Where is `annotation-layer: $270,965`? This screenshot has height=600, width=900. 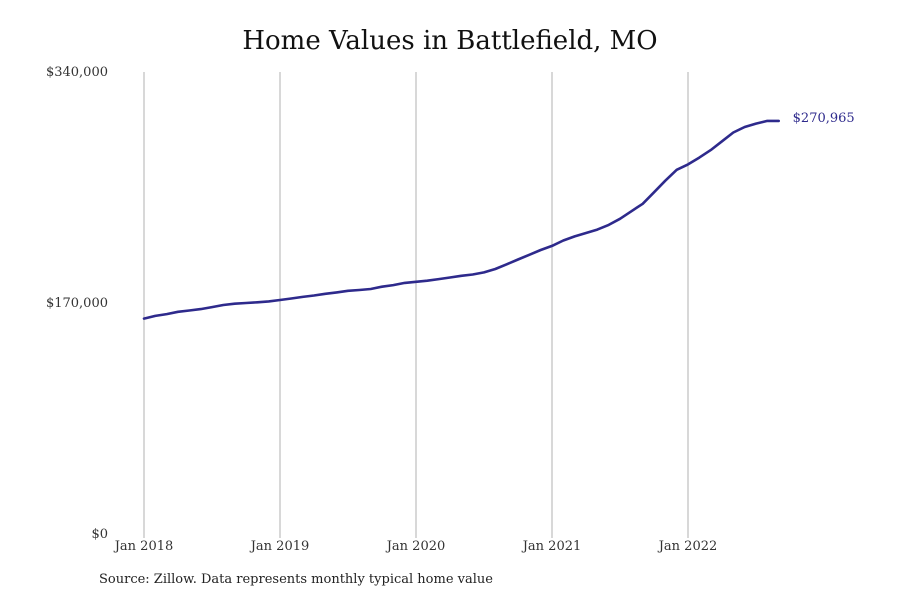 annotation-layer: $270,965 is located at coordinates (824, 118).